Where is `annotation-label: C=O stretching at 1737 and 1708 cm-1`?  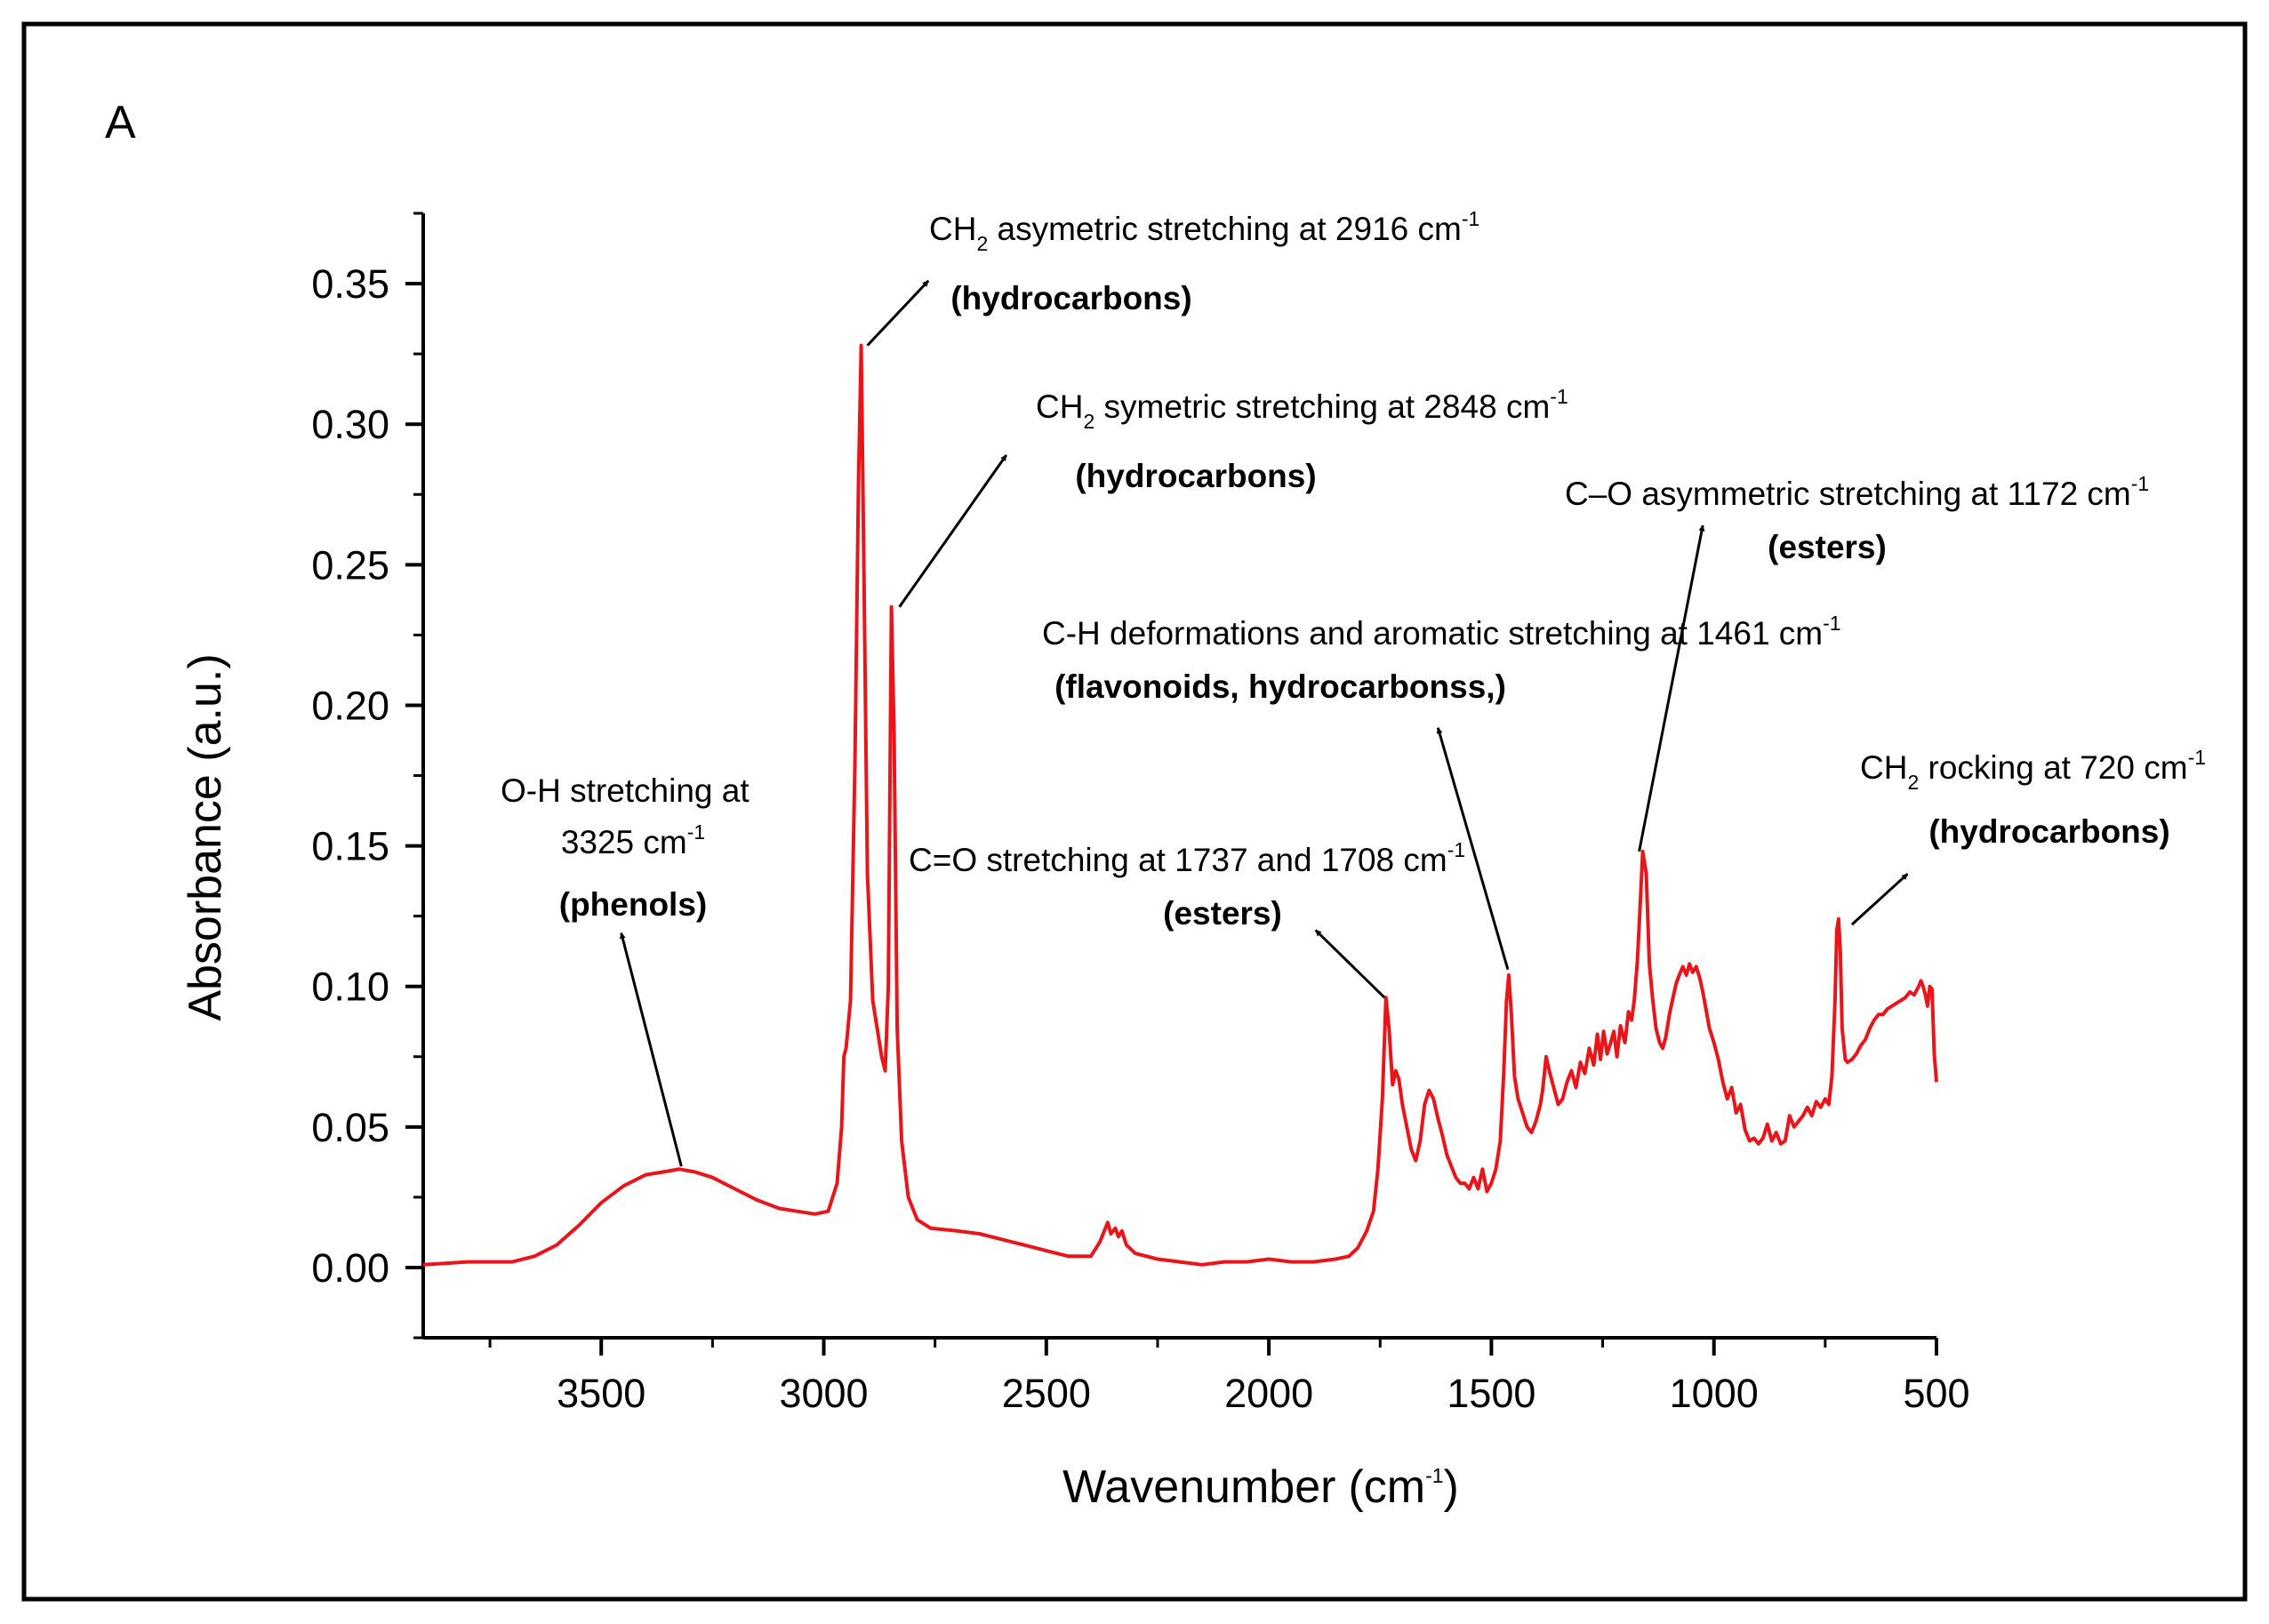 annotation-label: C=O stretching at 1737 and 1708 cm-1 is located at coordinates (1187, 858).